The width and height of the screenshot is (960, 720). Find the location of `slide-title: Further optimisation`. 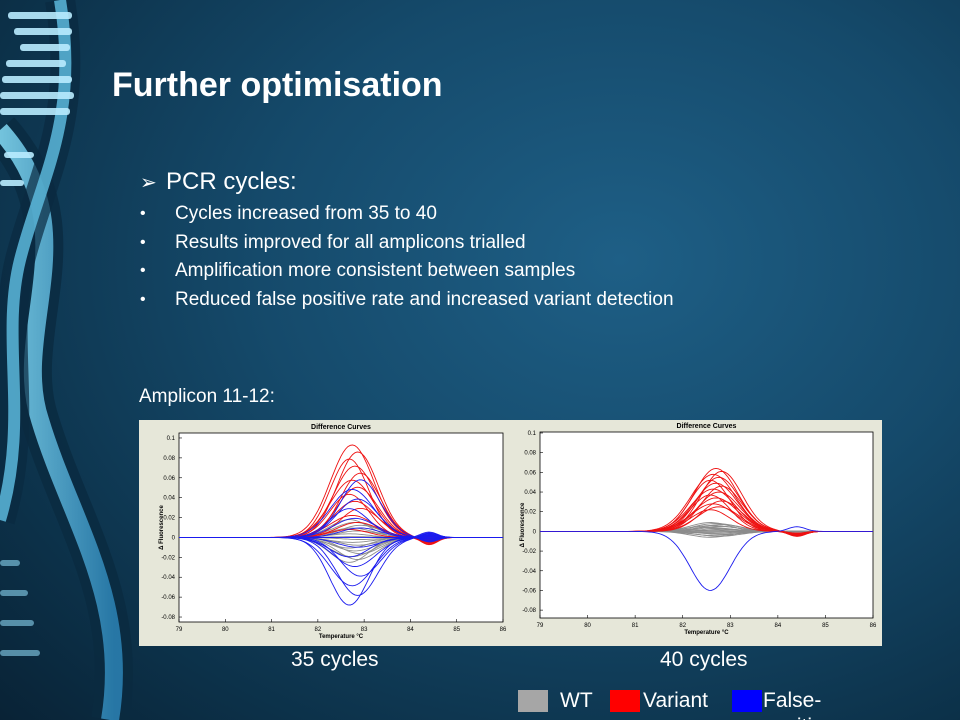

slide-title: Further optimisation is located at coordinates (277, 85).